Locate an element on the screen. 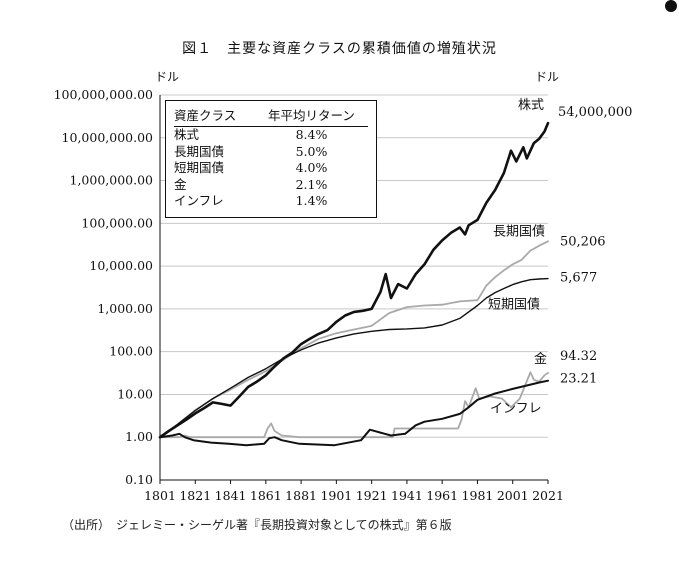 The width and height of the screenshot is (679, 571). source-note: （出所） ジェレミー・シーゲル著『長期投資対象としての株式』第６版 is located at coordinates (257, 525).